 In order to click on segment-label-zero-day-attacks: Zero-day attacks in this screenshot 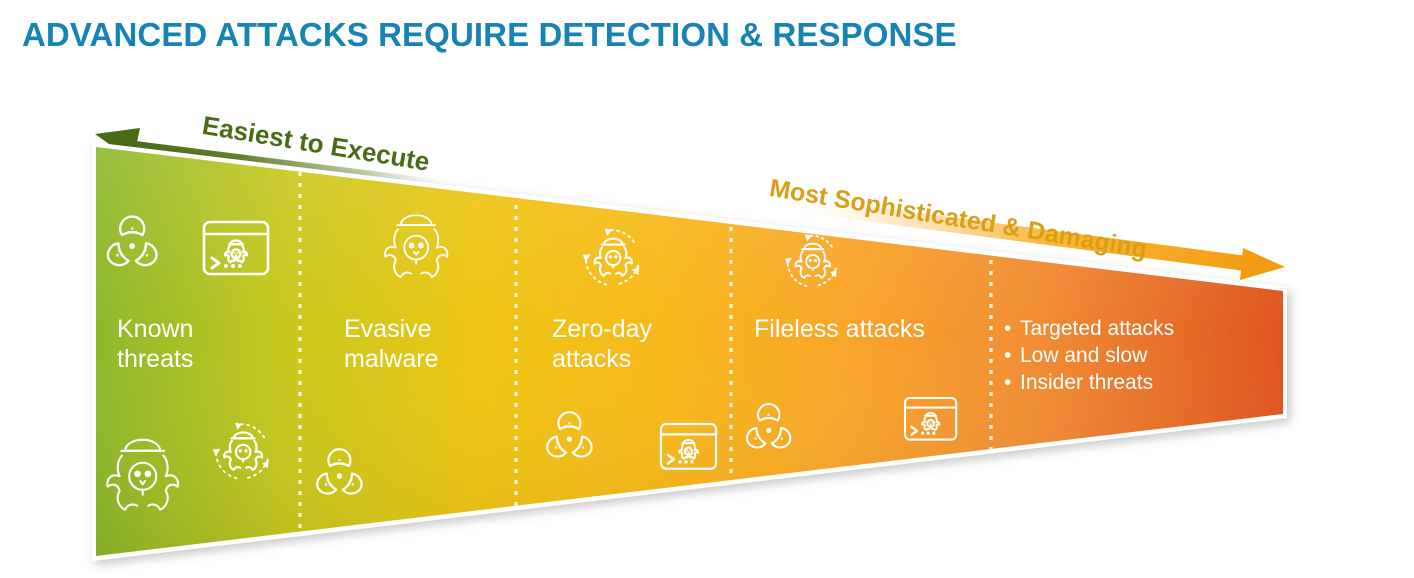, I will do `click(602, 344)`.